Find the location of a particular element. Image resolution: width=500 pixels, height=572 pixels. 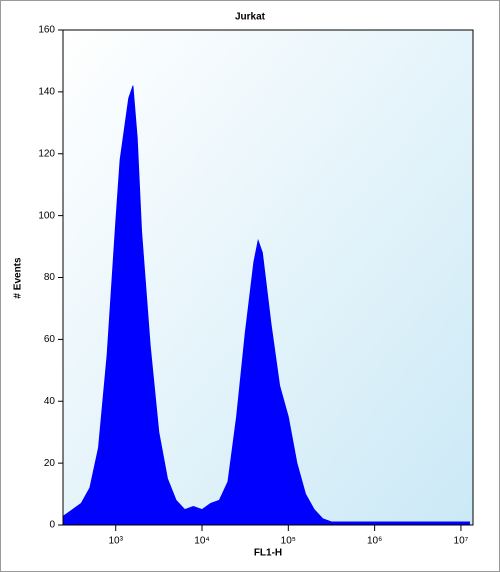

y-tick-label: 20 is located at coordinates (50, 463).